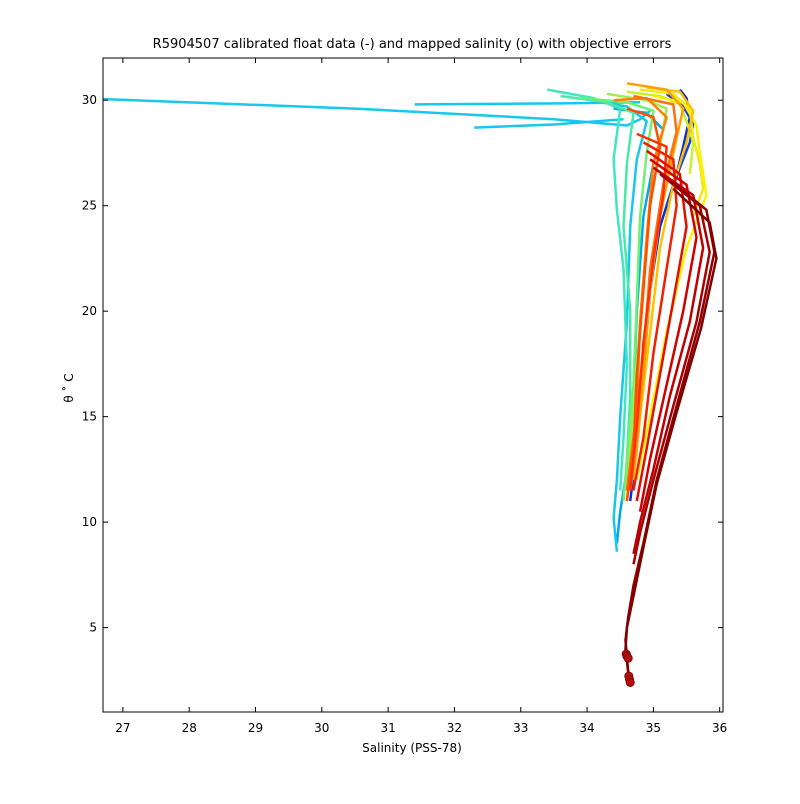 Image resolution: width=800 pixels, height=804 pixels. Describe the element at coordinates (89, 417) in the screenshot. I see `y-tick-label: 15` at that location.